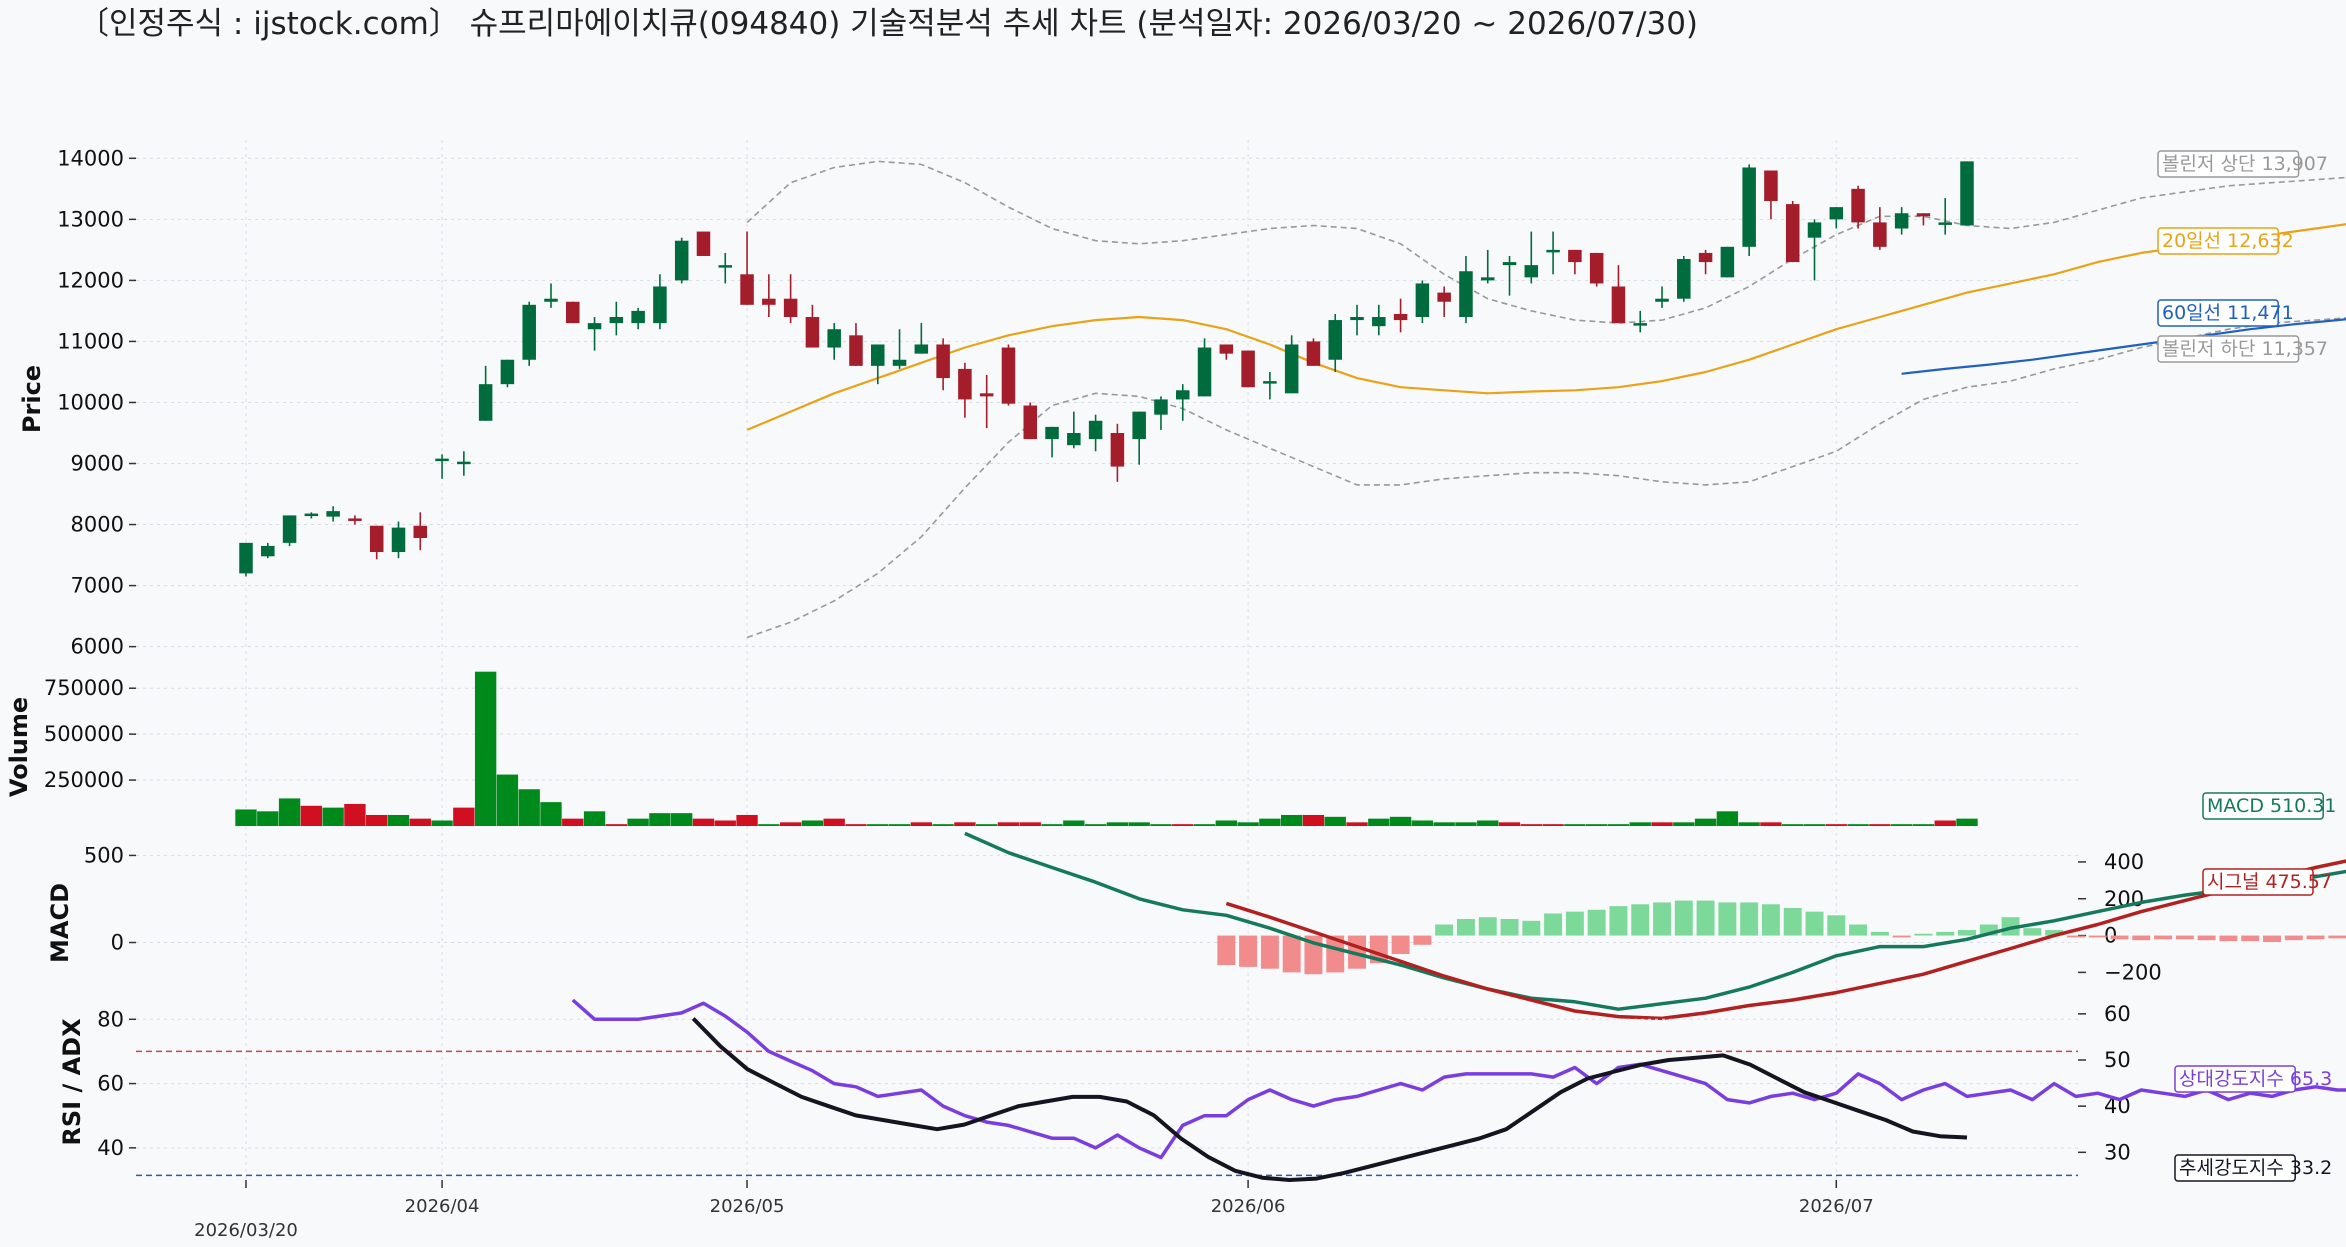 The image size is (2346, 1247). Describe the element at coordinates (2225, 241) in the screenshot. I see `ma20-tag: 20일선 12,632` at that location.